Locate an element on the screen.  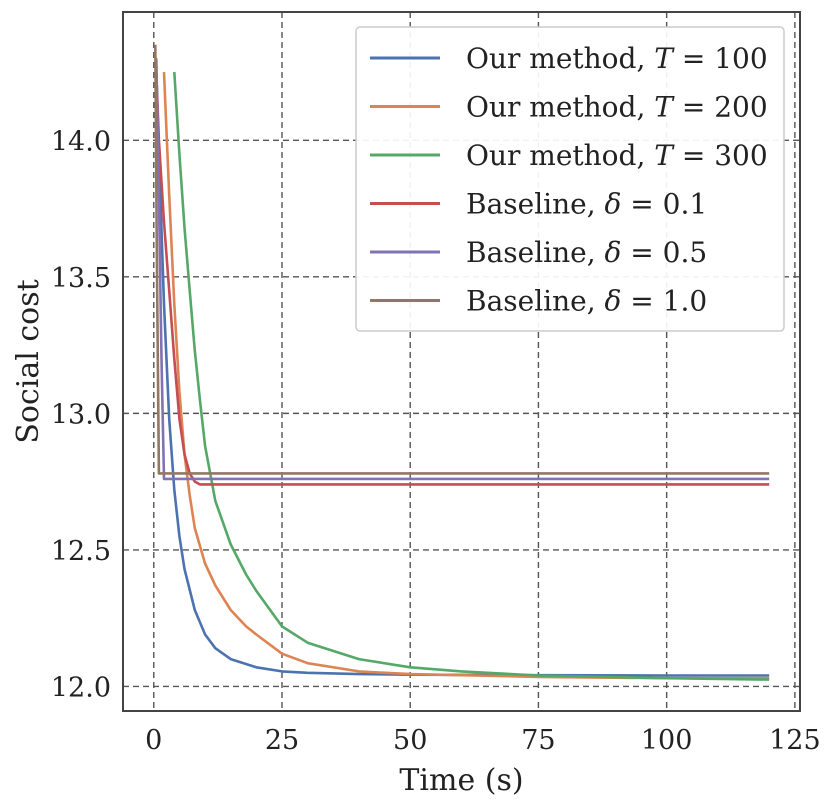
legend-label-5: Baseline, δ = 0.5 is located at coordinates (586, 252).